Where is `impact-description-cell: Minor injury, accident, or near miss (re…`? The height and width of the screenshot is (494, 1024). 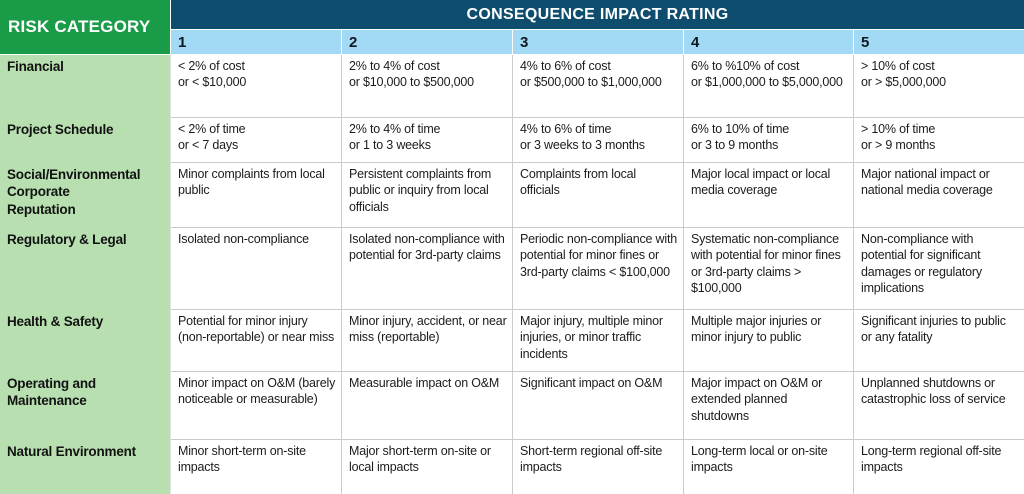 impact-description-cell: Minor injury, accident, or near miss (re… is located at coordinates (427, 341).